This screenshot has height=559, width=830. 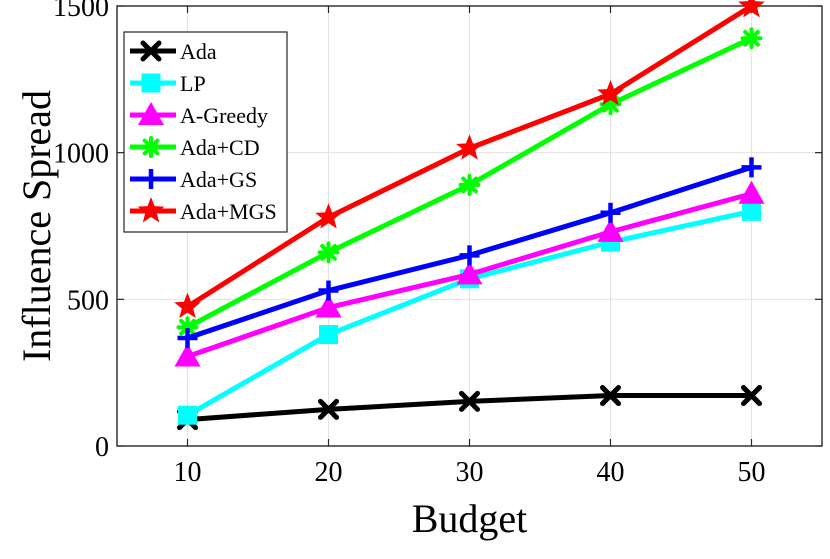 I want to click on y-axis-label: Influence Spread, so click(x=36, y=226).